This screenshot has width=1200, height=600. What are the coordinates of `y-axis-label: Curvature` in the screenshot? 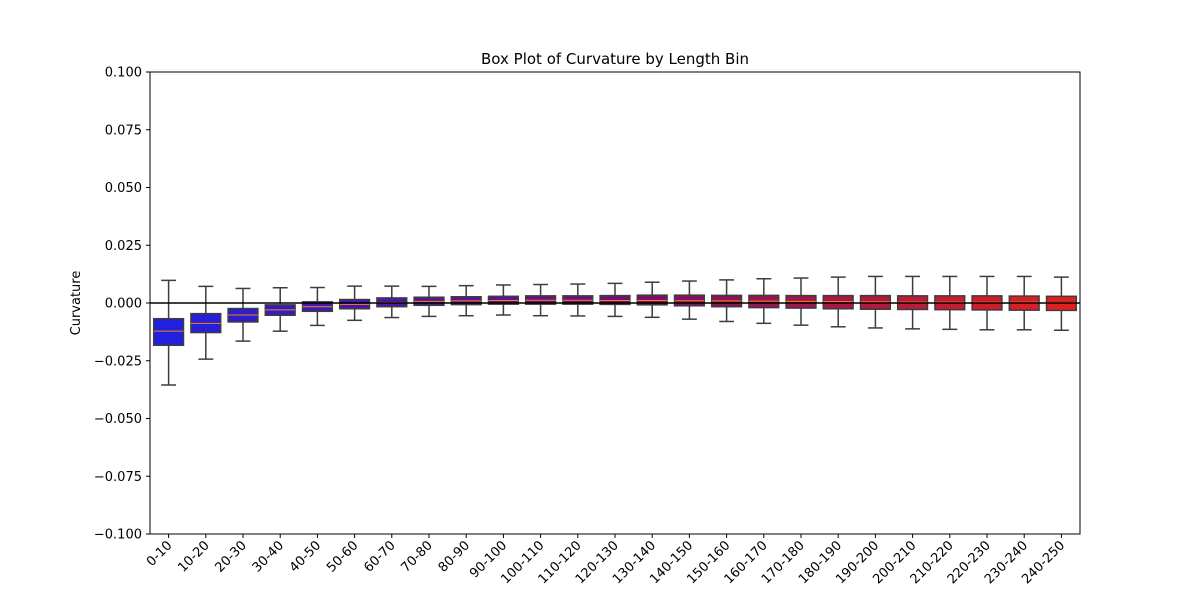 It's located at (76, 303).